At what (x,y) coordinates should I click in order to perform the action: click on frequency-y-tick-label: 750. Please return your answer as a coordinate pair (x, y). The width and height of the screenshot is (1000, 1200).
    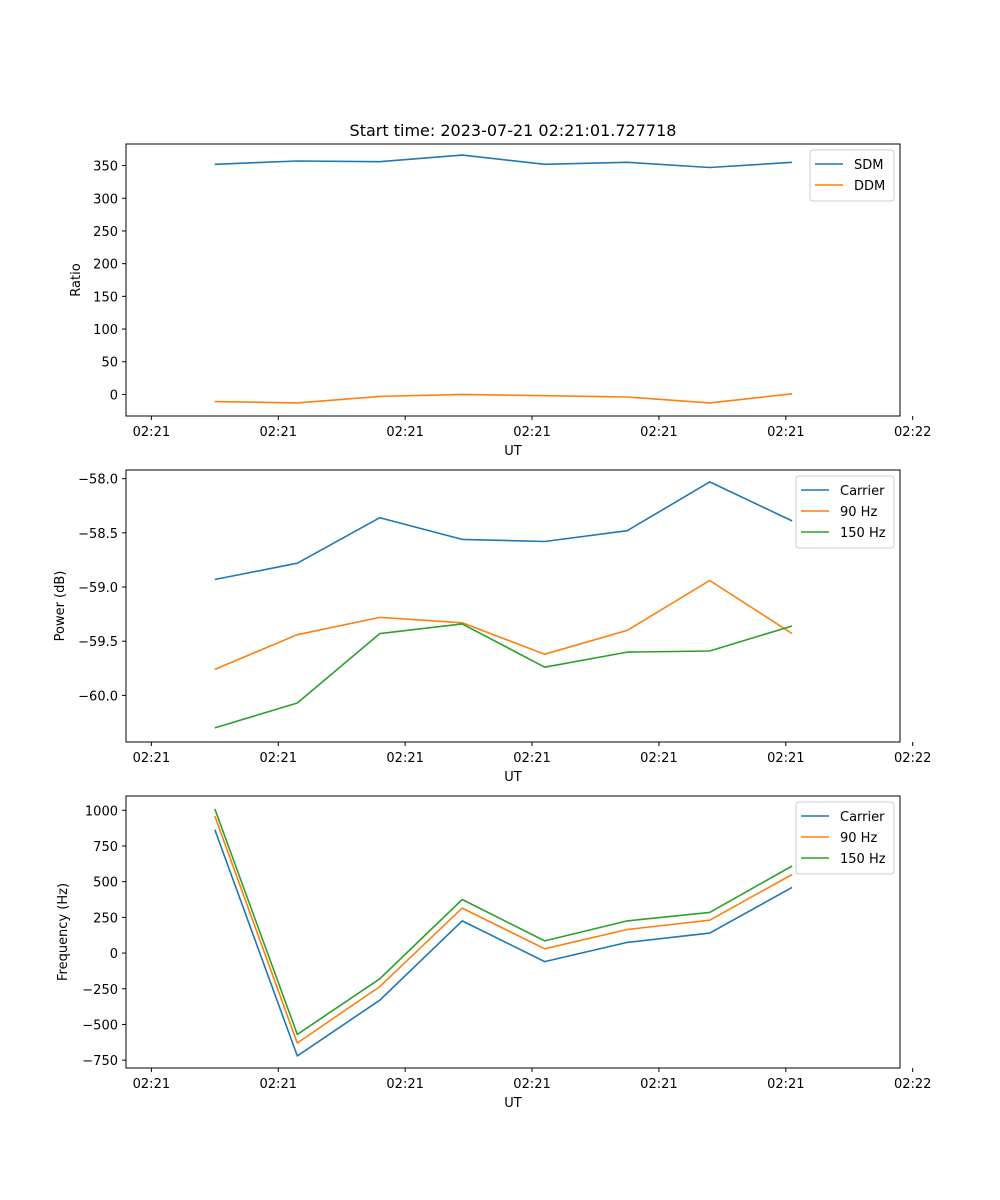
    Looking at the image, I should click on (105, 847).